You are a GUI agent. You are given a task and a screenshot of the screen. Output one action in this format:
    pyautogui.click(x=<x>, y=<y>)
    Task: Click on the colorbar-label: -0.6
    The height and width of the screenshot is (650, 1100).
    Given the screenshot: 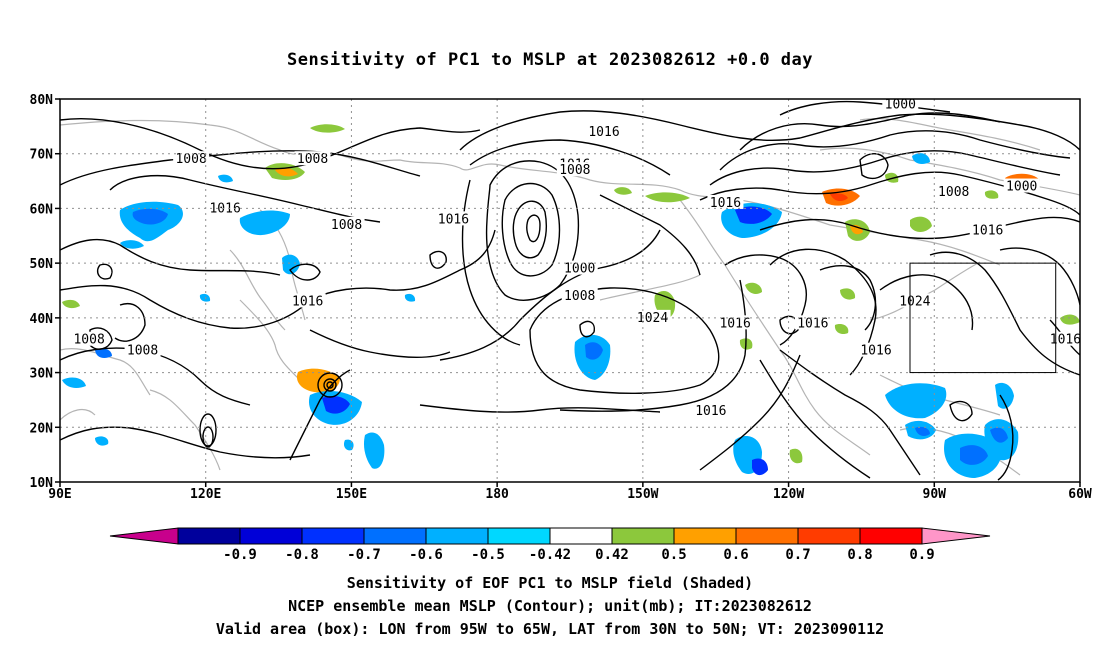 What is the action you would take?
    pyautogui.click(x=426, y=555)
    